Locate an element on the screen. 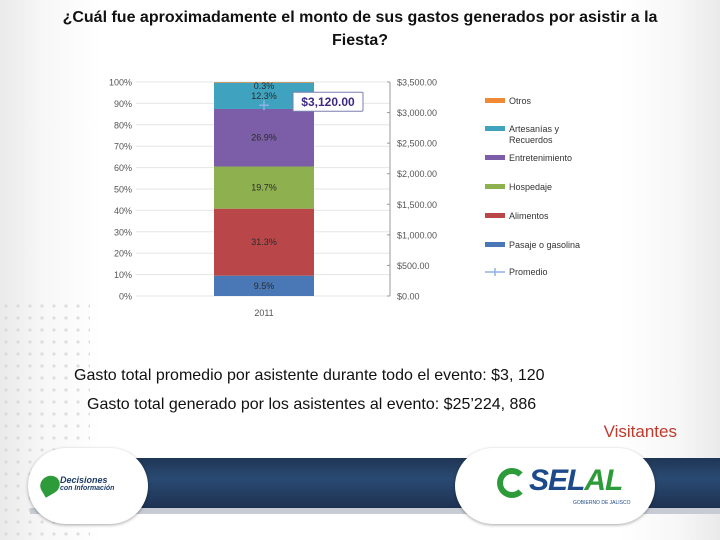 The image size is (720, 540). right-axis-tick-label: $500.00 is located at coordinates (413, 266).